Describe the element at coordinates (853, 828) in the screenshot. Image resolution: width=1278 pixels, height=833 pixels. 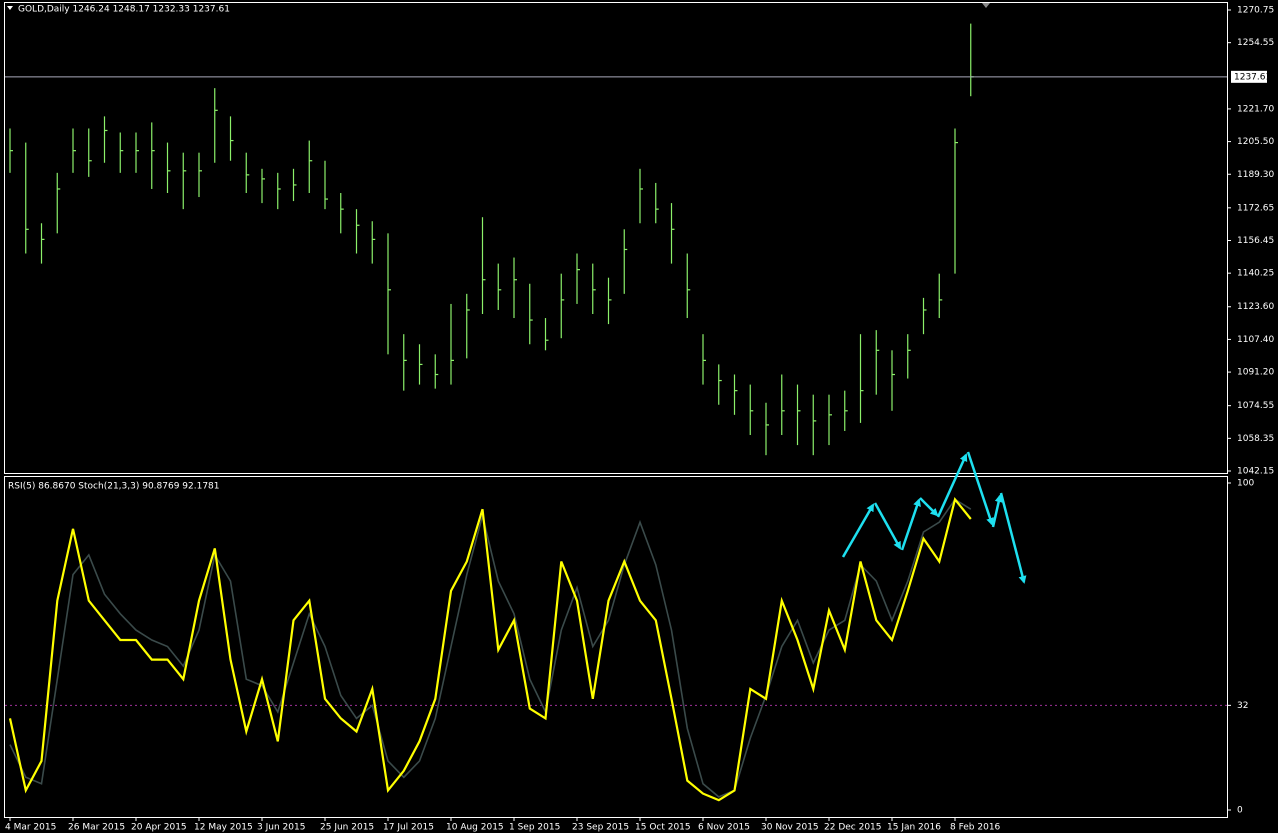
I see `x-tick-label: 22 Dec 2015` at that location.